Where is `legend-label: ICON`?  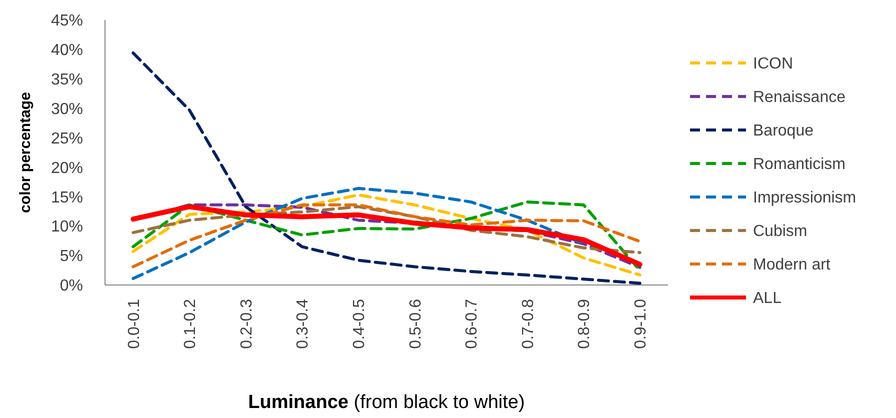
legend-label: ICON is located at coordinates (773, 64).